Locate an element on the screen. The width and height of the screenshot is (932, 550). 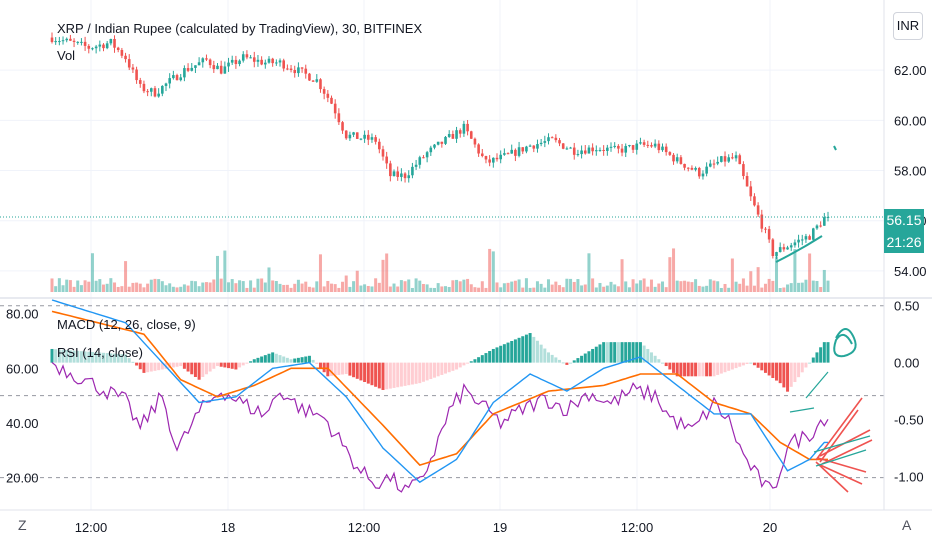
currency-button: INR is located at coordinates (908, 26).